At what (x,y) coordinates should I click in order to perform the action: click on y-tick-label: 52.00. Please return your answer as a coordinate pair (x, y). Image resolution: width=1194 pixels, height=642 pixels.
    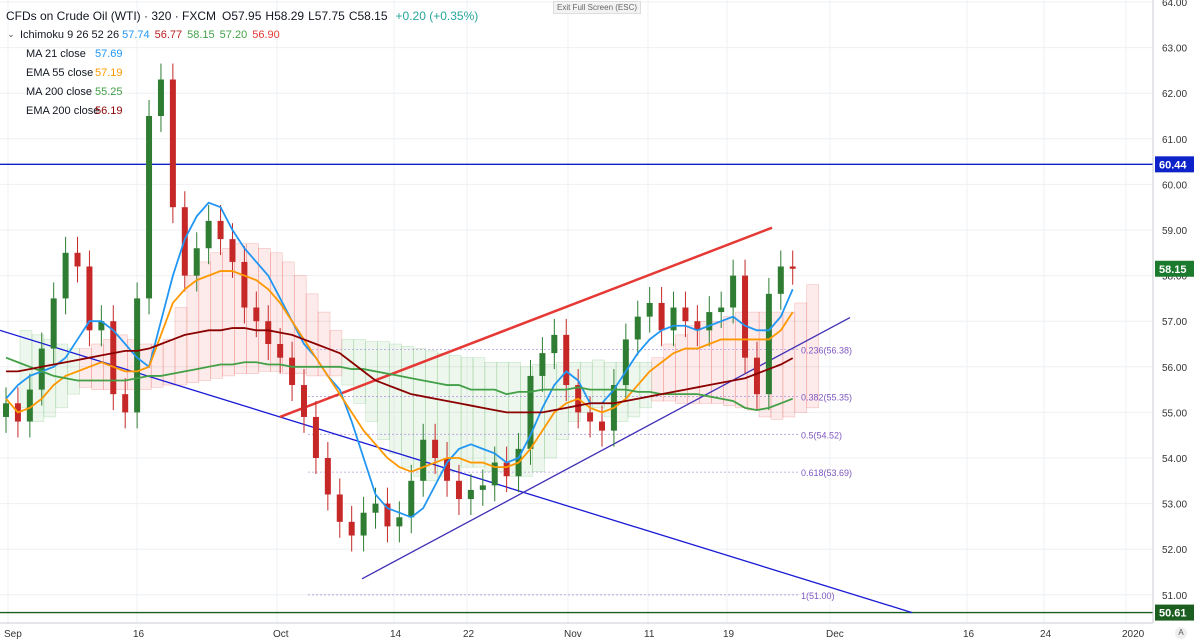
    Looking at the image, I should click on (1174, 550).